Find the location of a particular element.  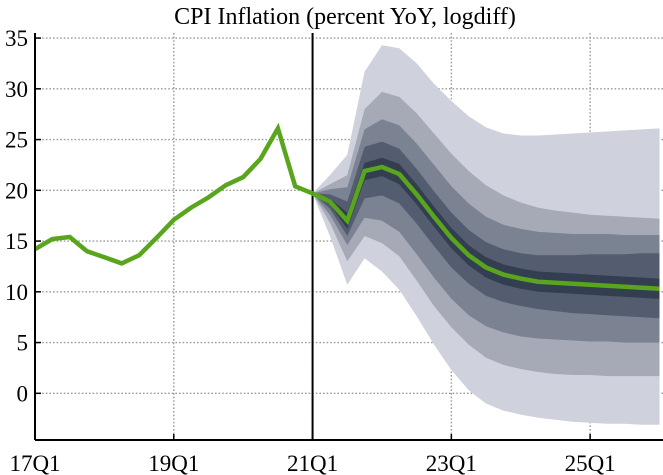

y-tick-labels: 0 5 10 15 20 25 30 35 is located at coordinates (16, 216).